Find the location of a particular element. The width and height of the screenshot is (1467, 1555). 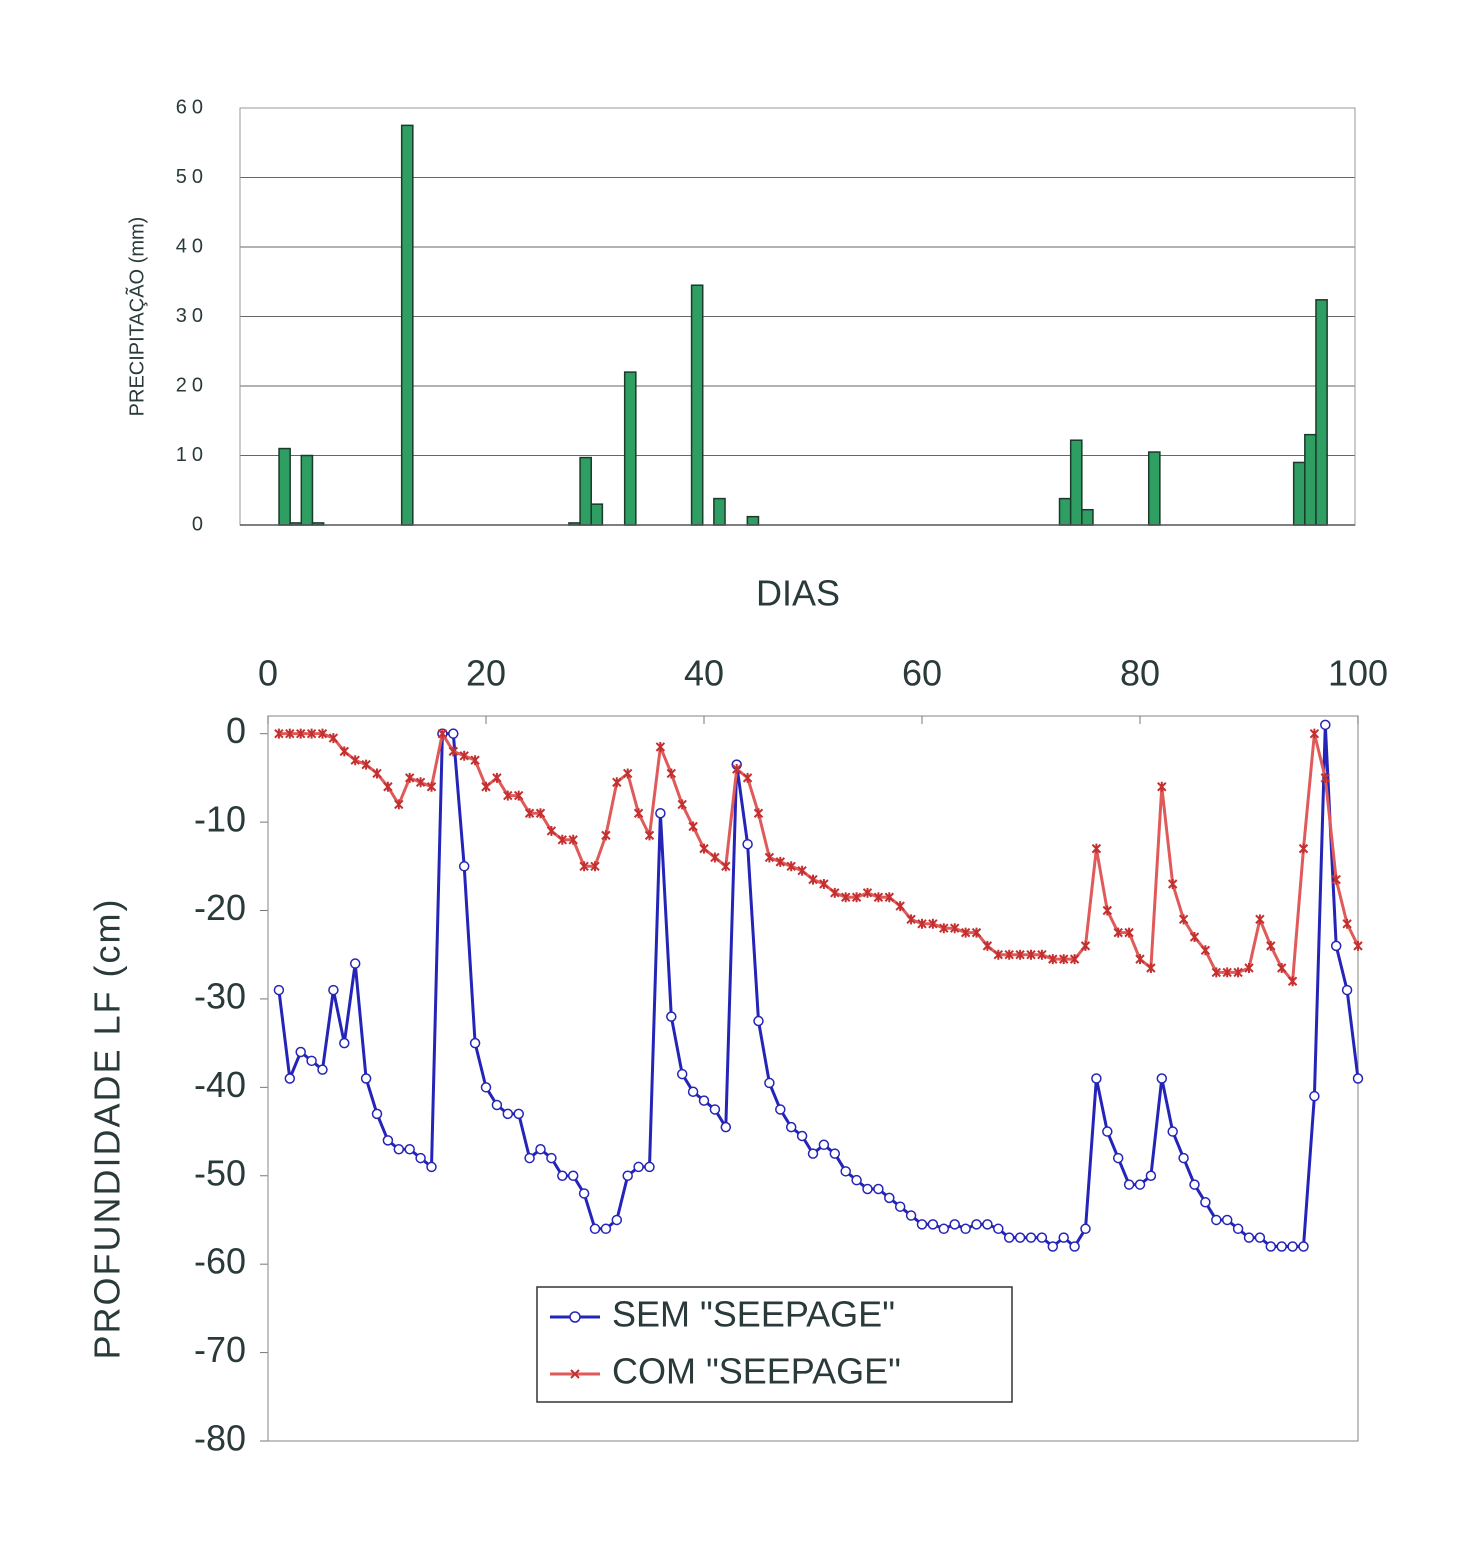

series-line is located at coordinates (819, 857).